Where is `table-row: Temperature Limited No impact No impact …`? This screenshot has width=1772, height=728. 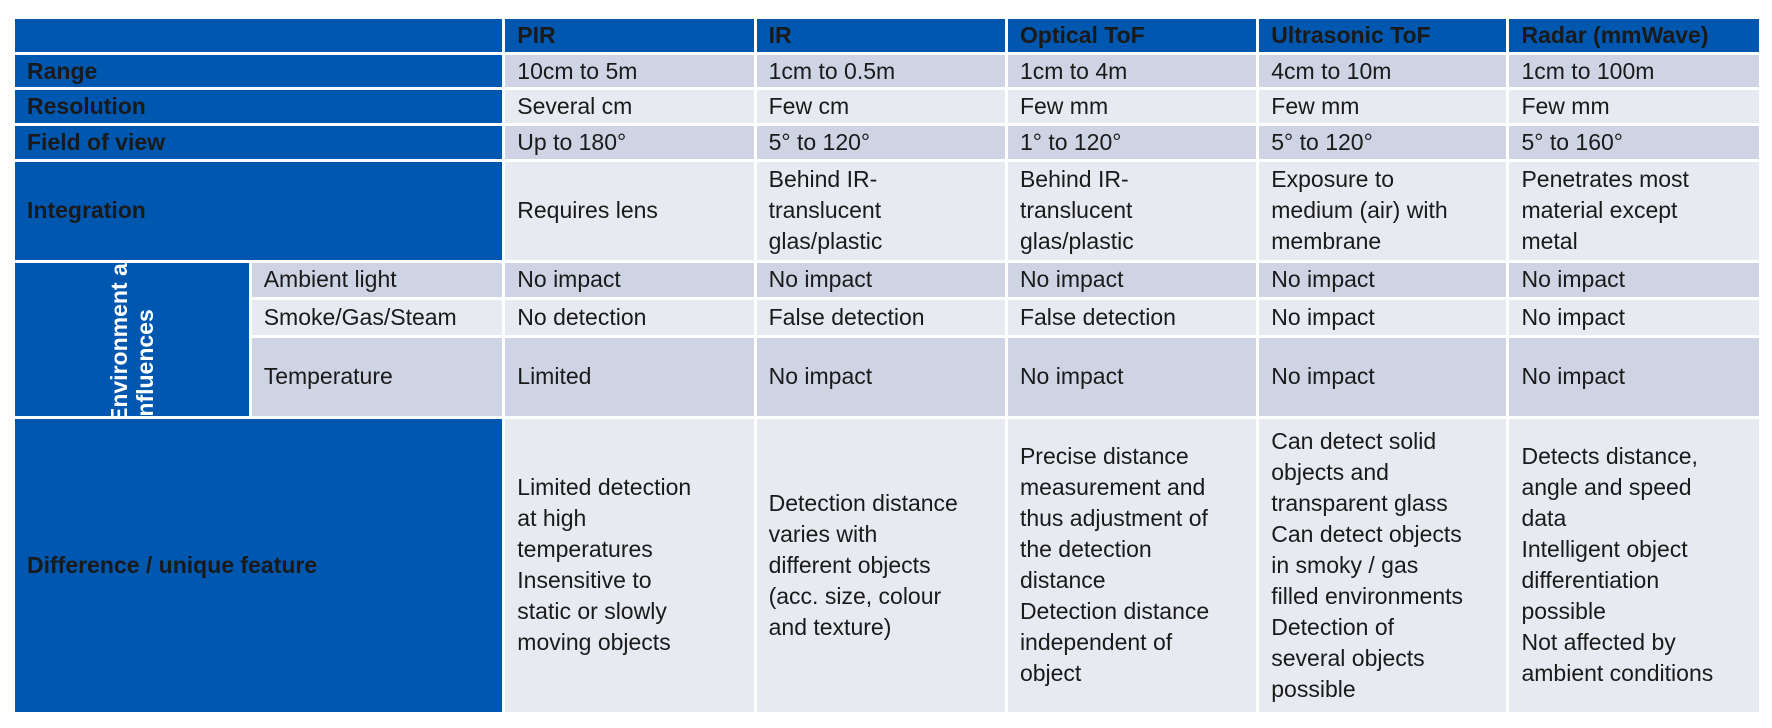 table-row: Temperature Limited No impact No impact … is located at coordinates (888, 377).